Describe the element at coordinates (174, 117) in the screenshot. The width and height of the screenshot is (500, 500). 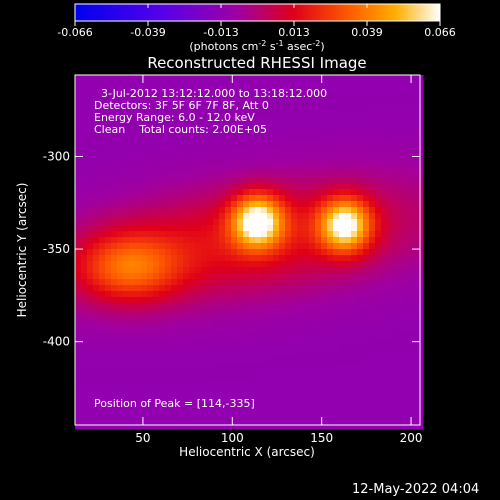
I see `energy-range-text: Energy Range: 6.0 - 12.0 keV` at that location.